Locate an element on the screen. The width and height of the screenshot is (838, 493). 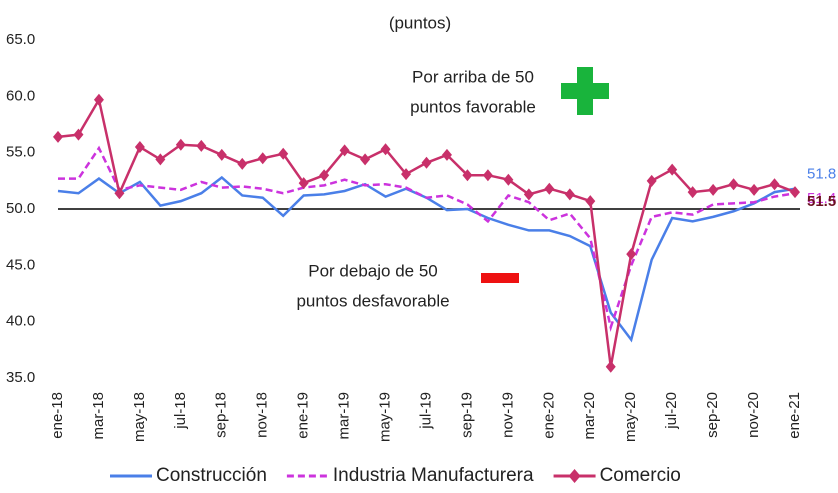
end-label: 51.5 is located at coordinates (821, 201).